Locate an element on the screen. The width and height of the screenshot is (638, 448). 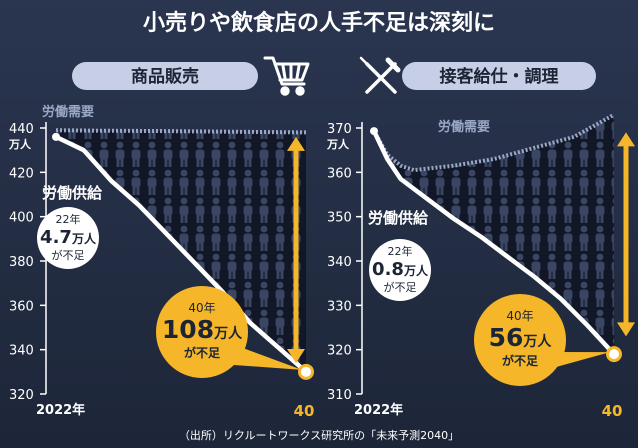
shopping-cart-icon is located at coordinates (286, 76).